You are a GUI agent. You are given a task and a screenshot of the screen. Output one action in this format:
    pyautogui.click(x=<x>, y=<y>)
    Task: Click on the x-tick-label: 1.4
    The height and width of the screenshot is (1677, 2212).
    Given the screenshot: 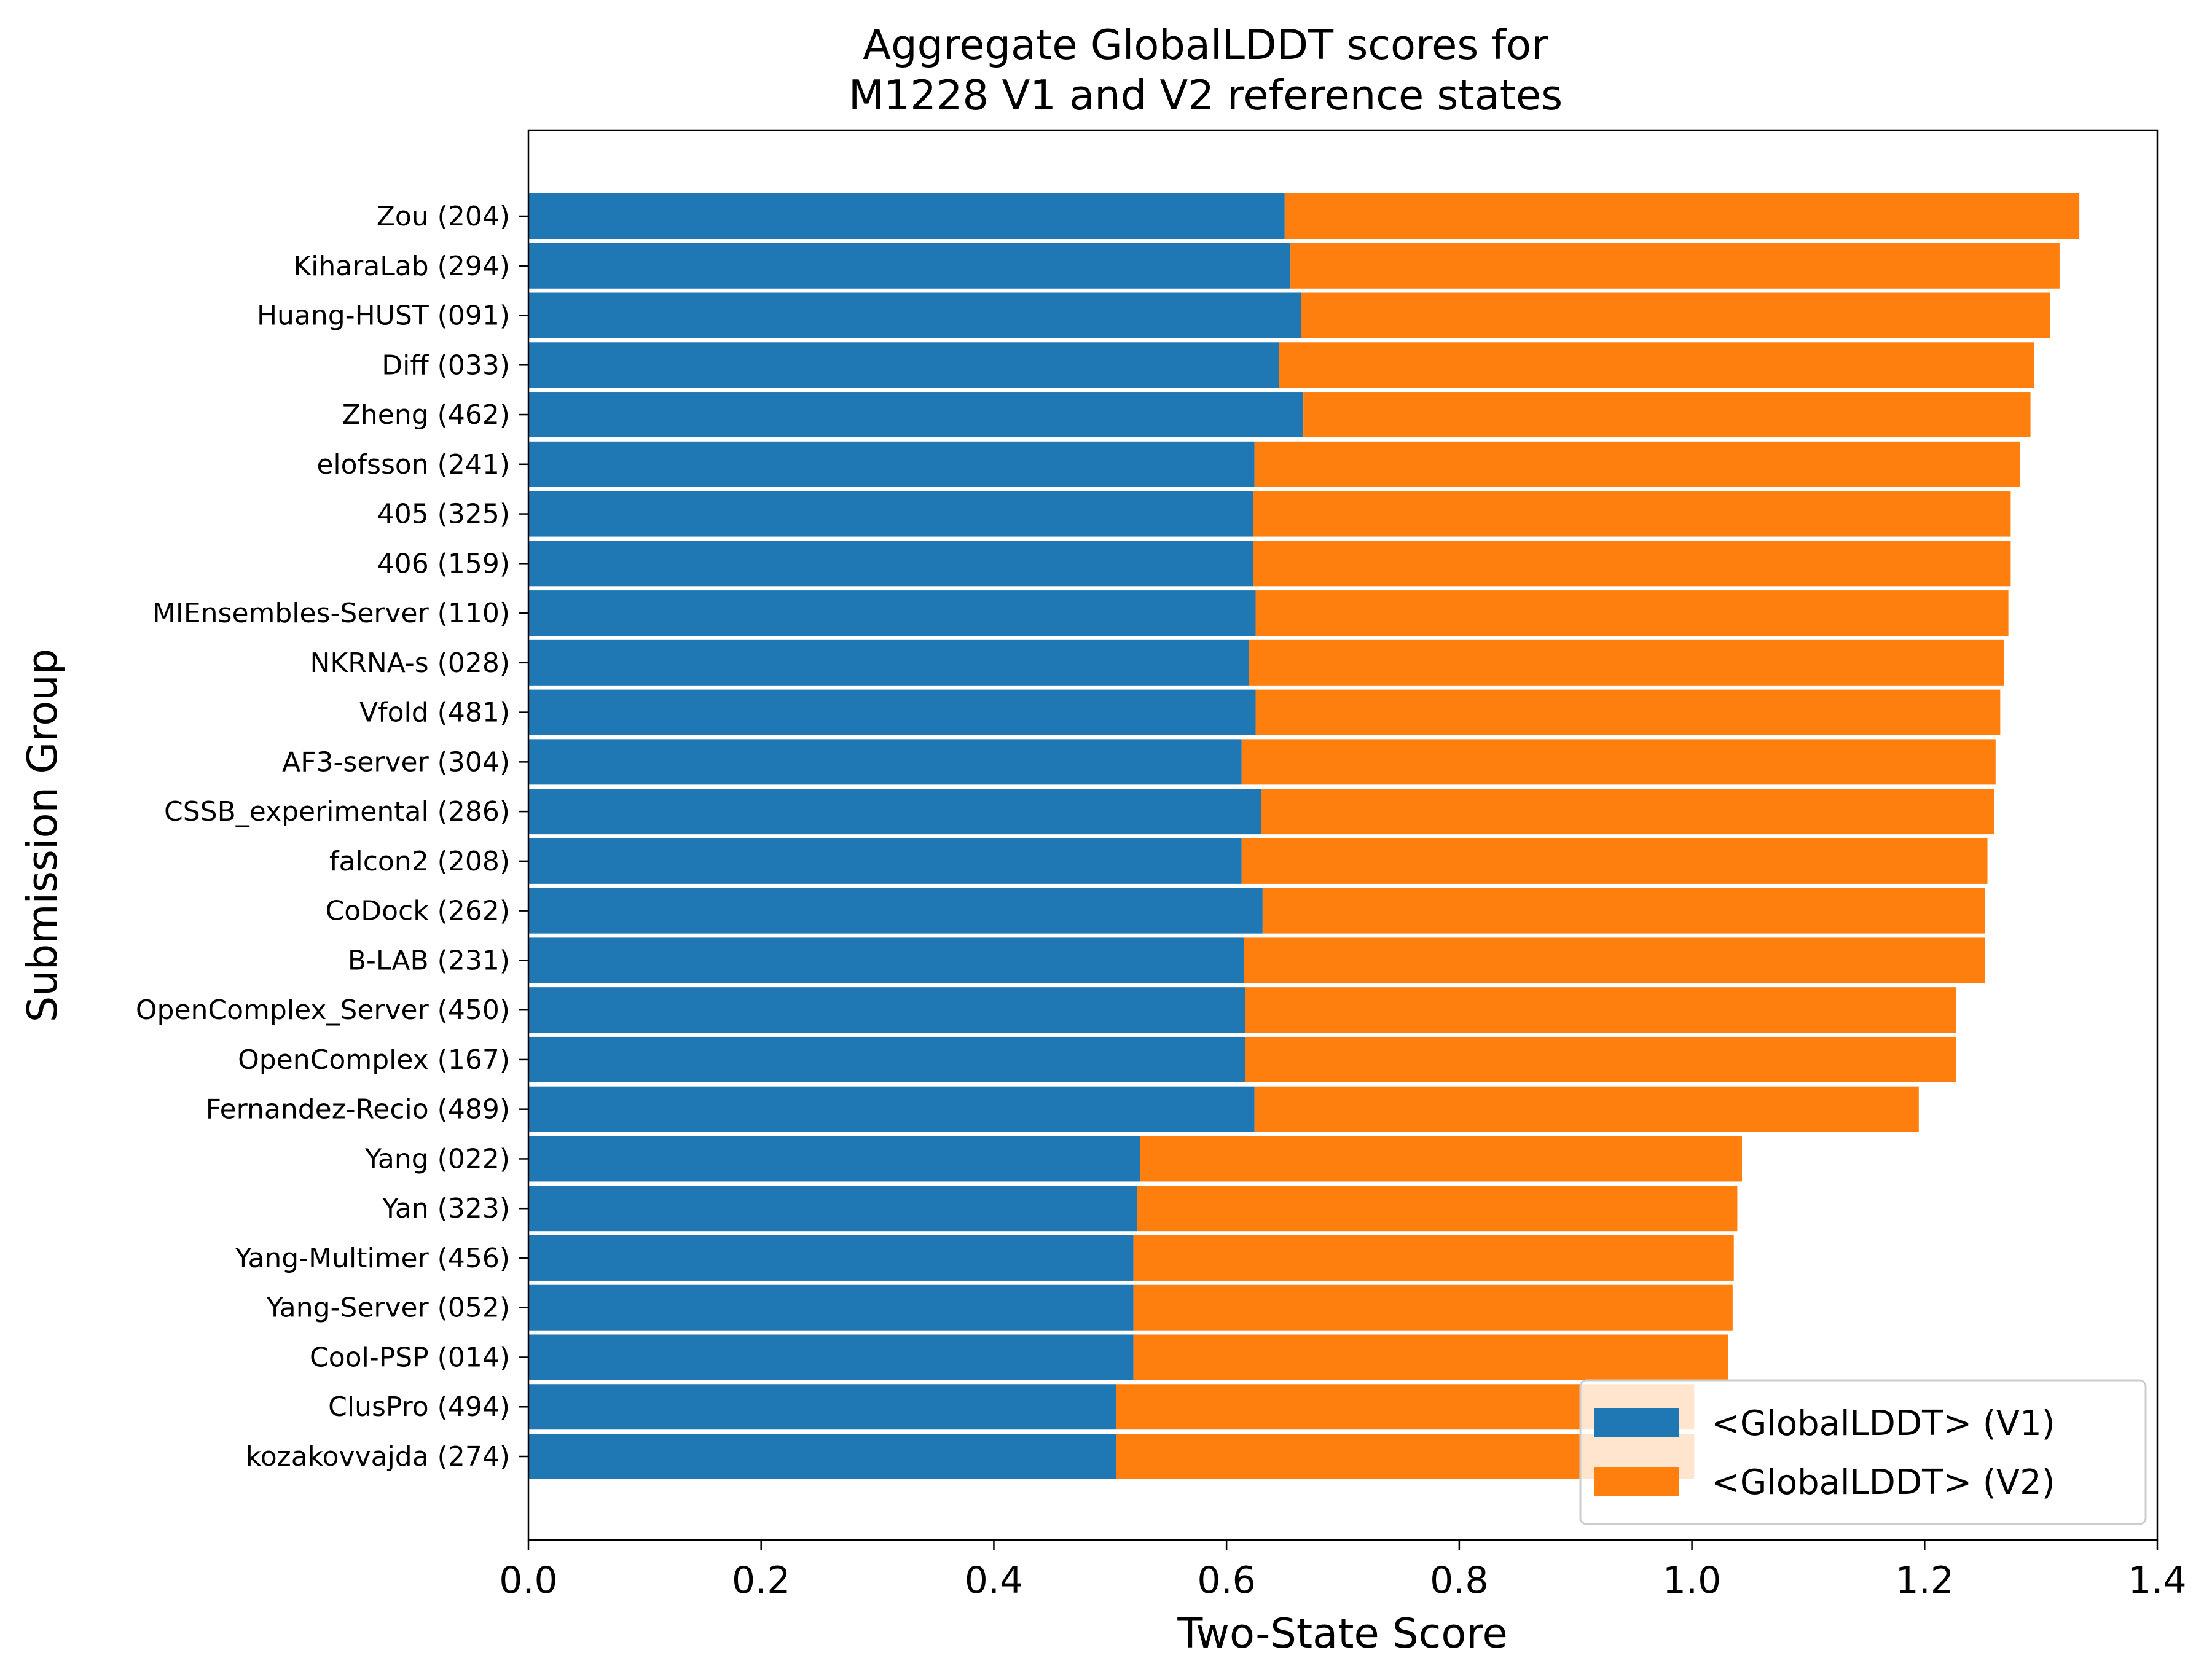 What is the action you would take?
    pyautogui.click(x=2157, y=1580)
    